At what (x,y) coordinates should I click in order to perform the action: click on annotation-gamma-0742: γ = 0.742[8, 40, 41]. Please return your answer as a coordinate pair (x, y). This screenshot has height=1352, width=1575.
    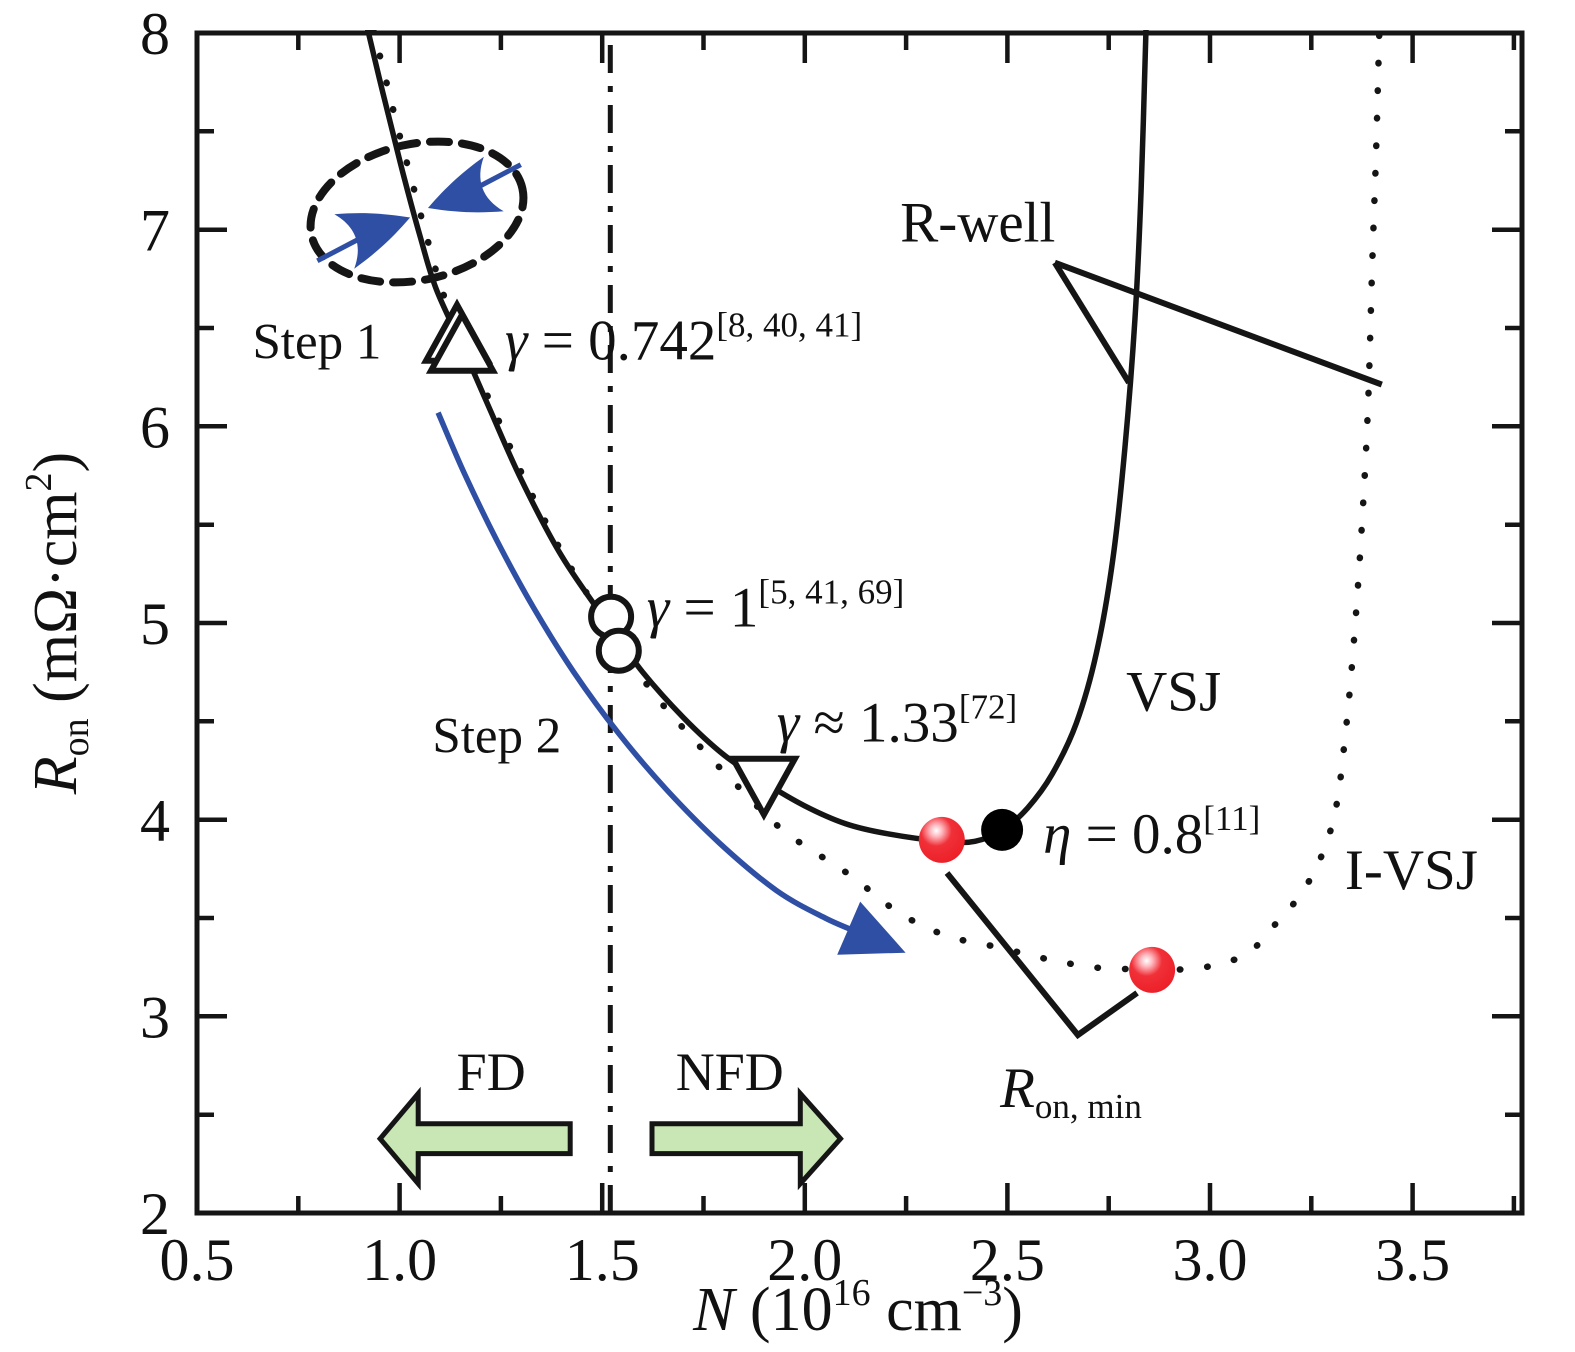
    Looking at the image, I should click on (683, 339).